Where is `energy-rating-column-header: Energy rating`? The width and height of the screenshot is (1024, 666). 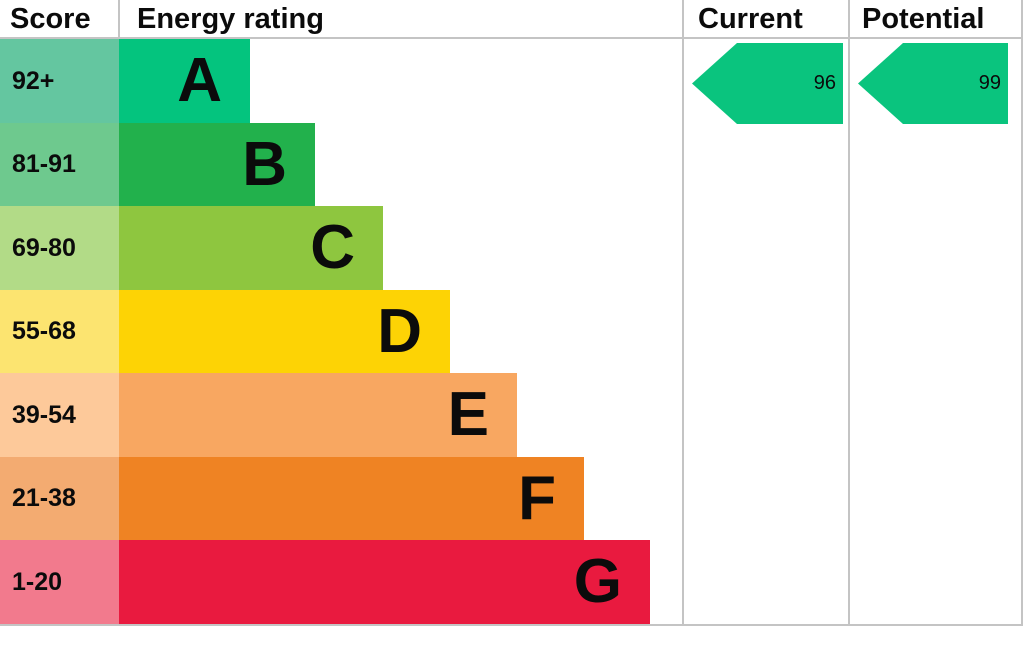
energy-rating-column-header: Energy rating is located at coordinates (230, 18).